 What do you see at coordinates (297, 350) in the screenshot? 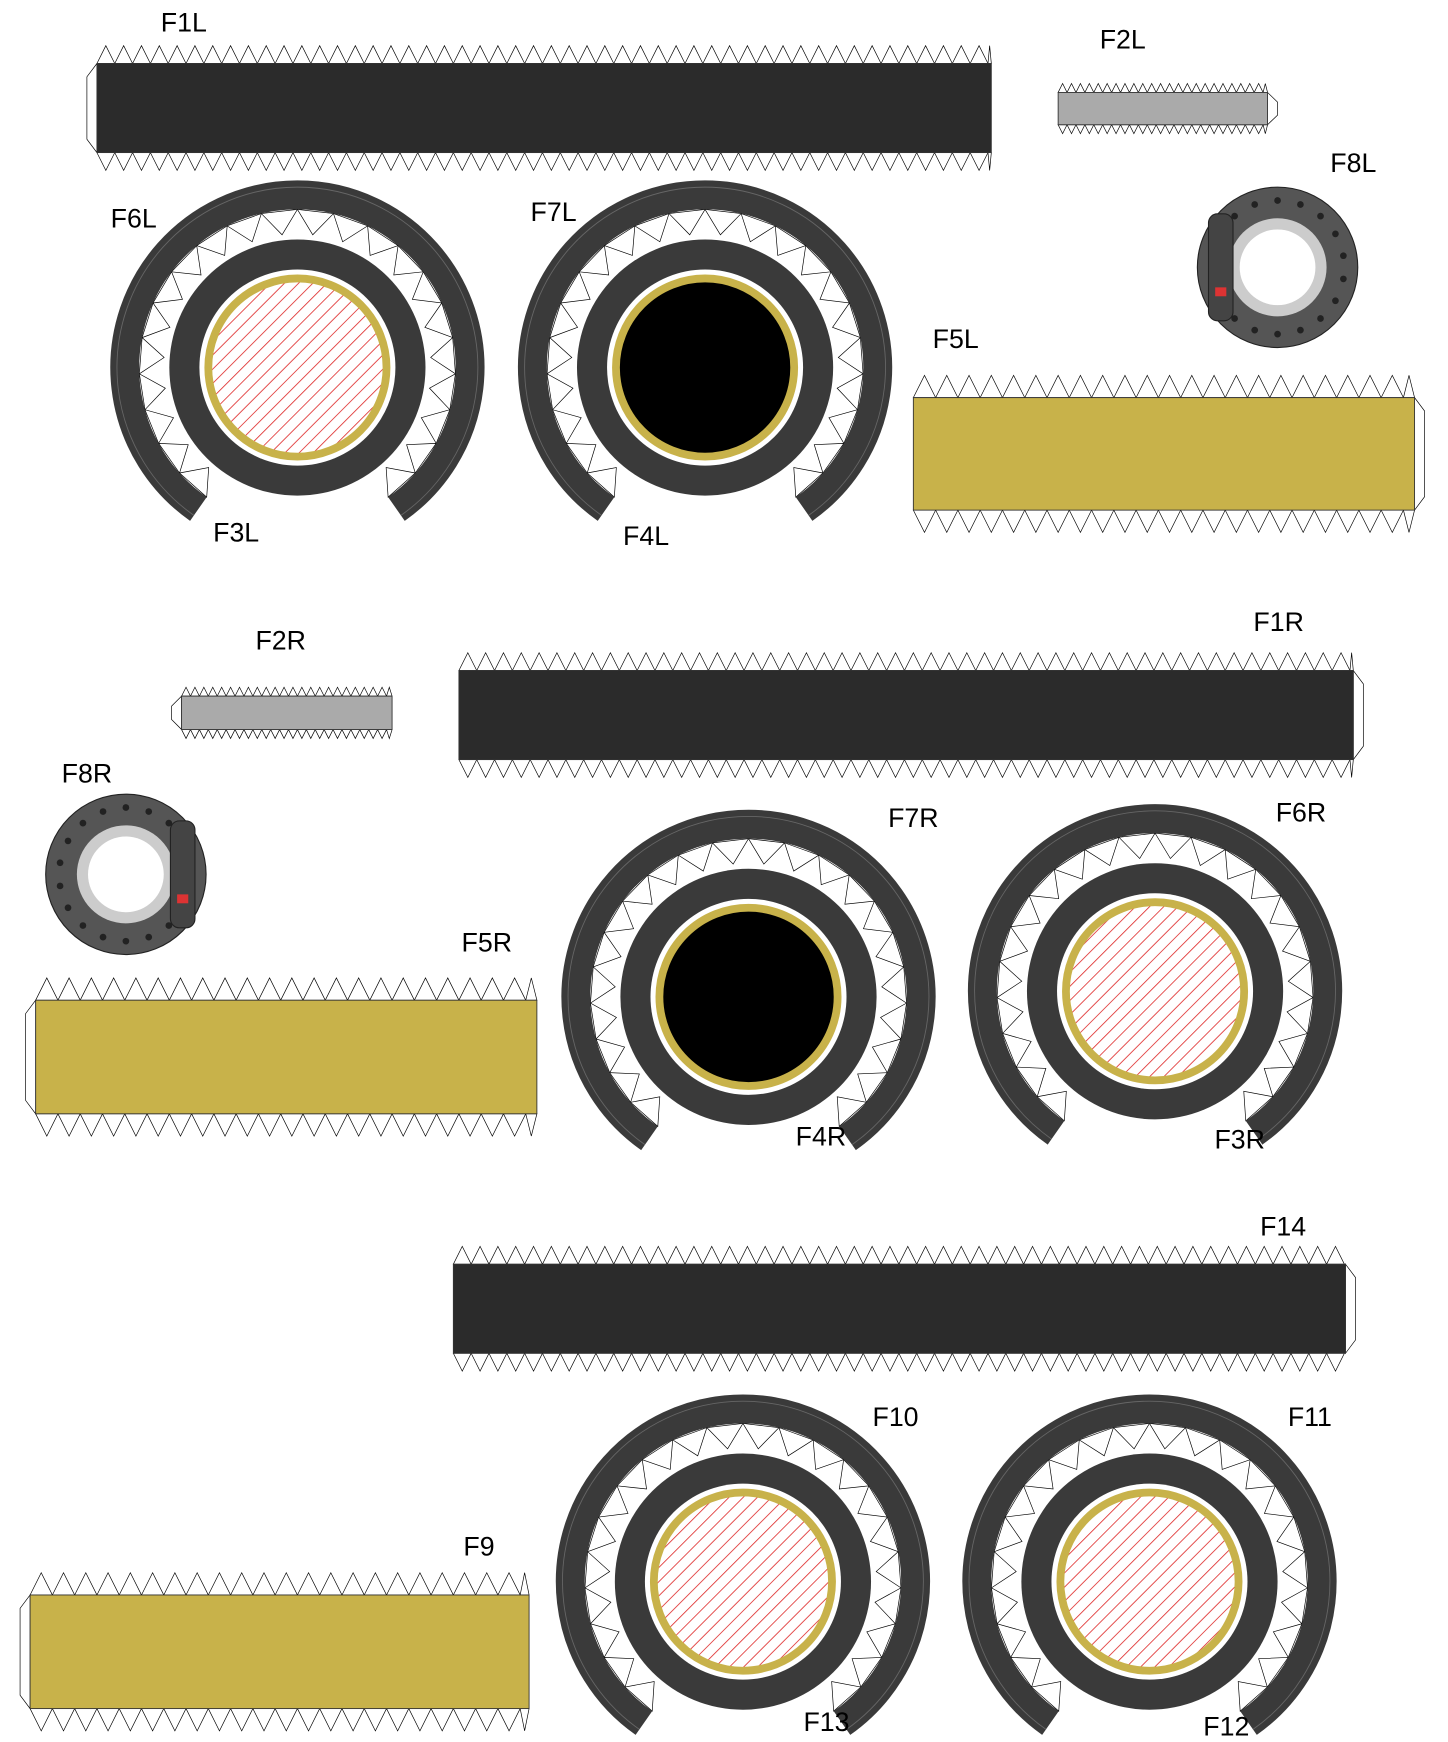
I see `tyre-wall` at bounding box center [297, 350].